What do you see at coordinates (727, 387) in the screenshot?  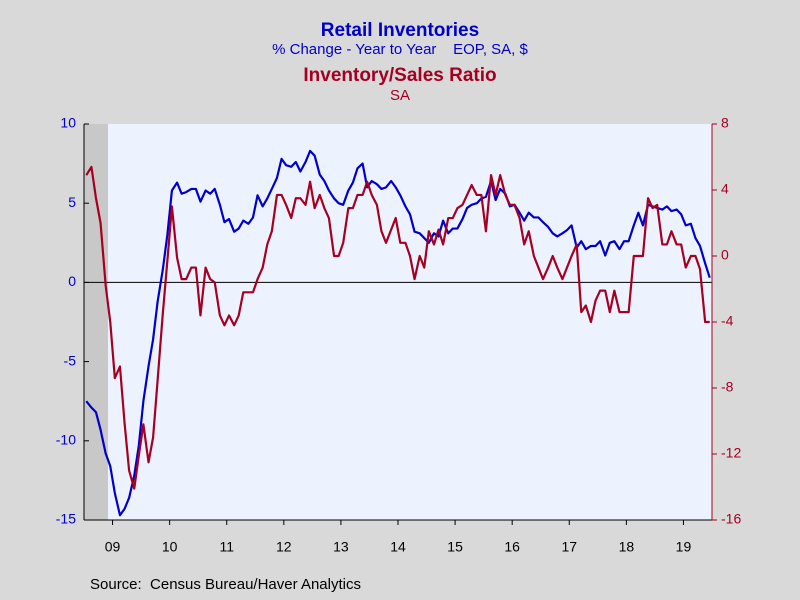 I see `y2-tick-label: -8` at bounding box center [727, 387].